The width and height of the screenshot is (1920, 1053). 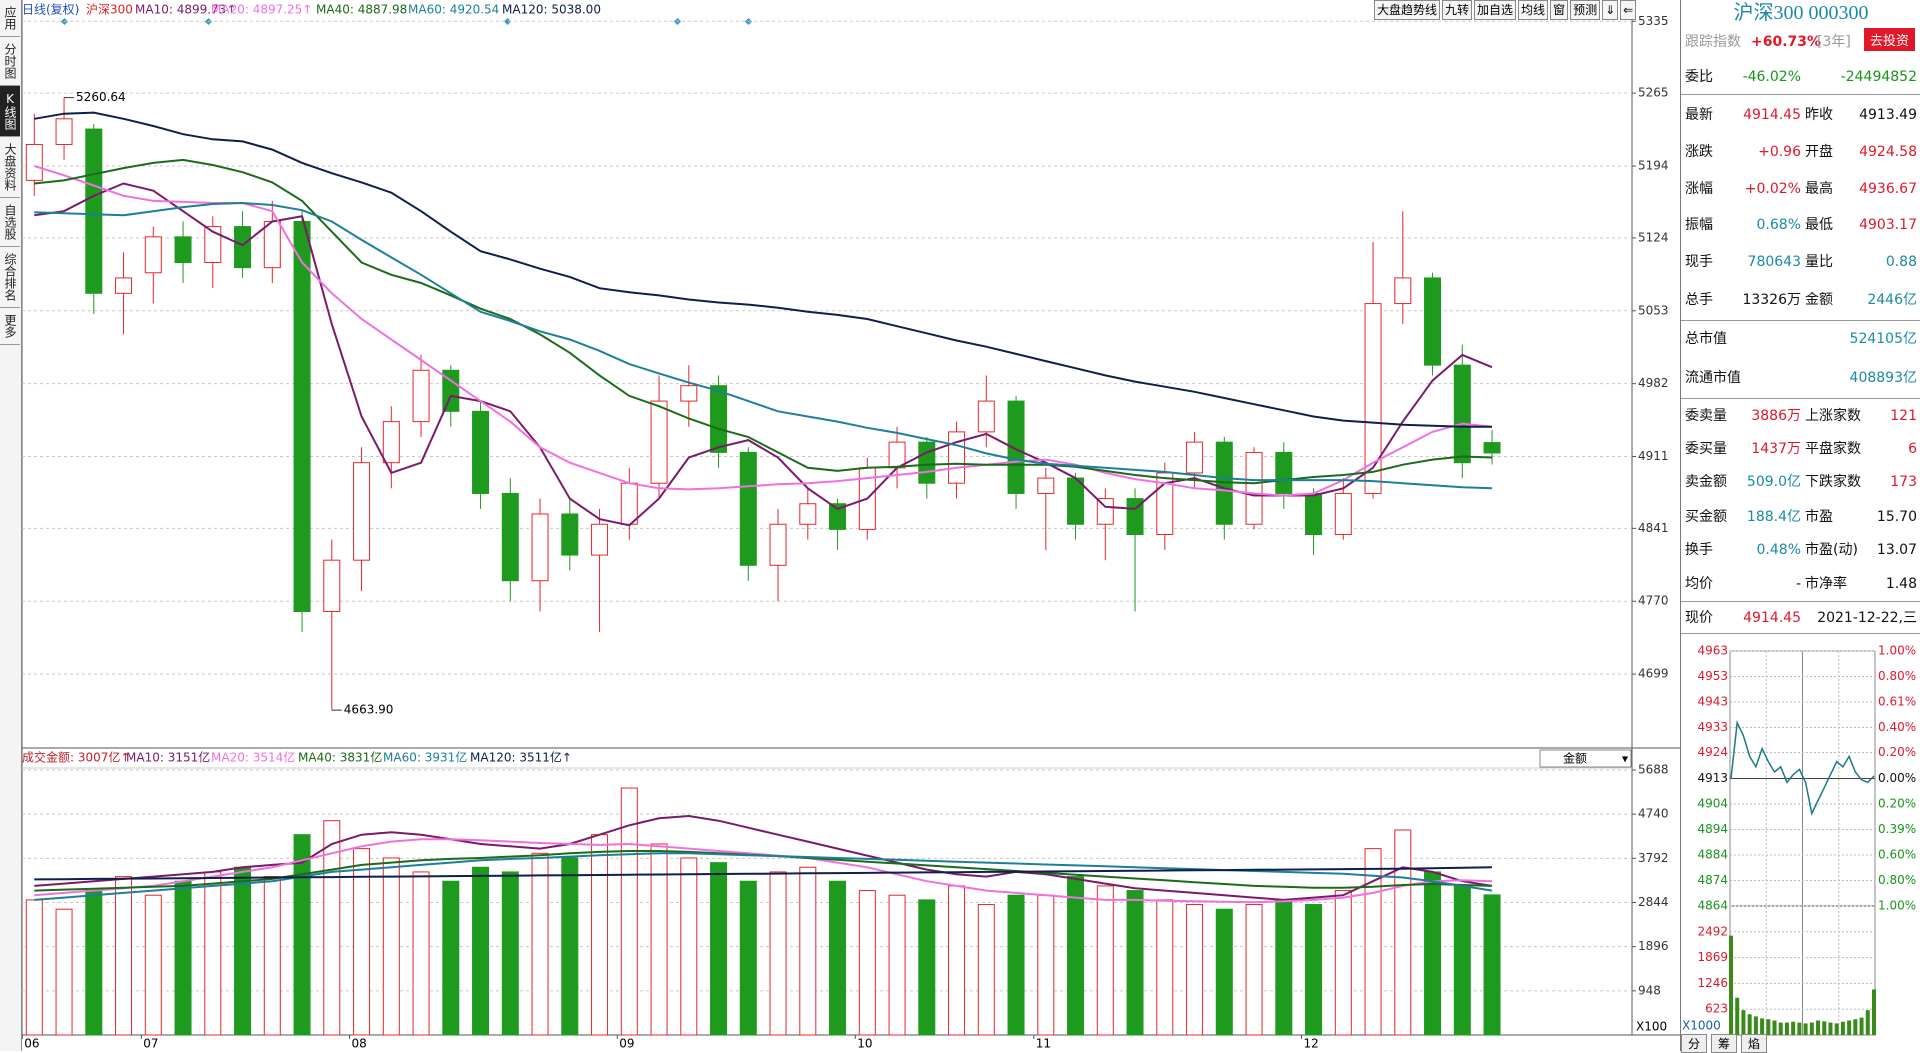 I want to click on invest-button: 去投资, so click(x=1889, y=39).